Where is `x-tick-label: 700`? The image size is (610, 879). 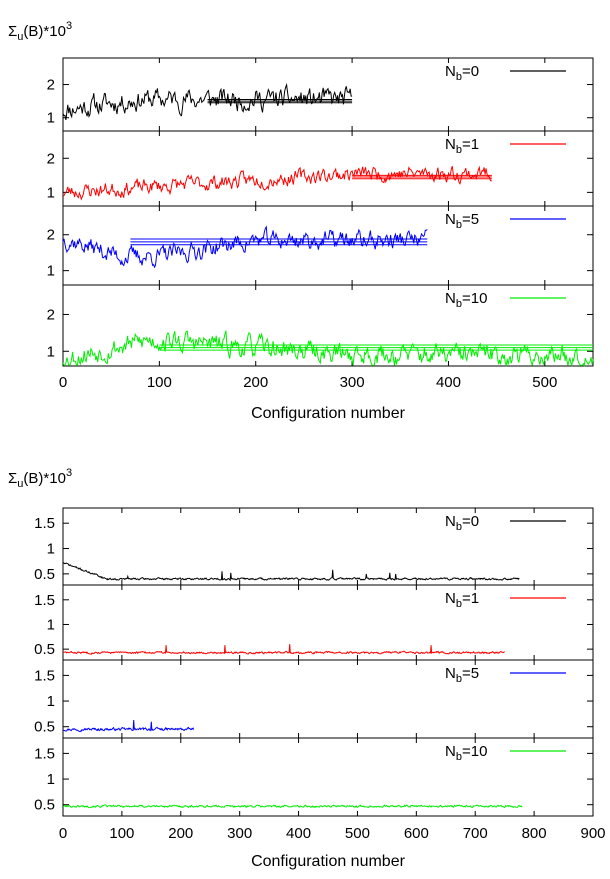
x-tick-label: 700 is located at coordinates (475, 833).